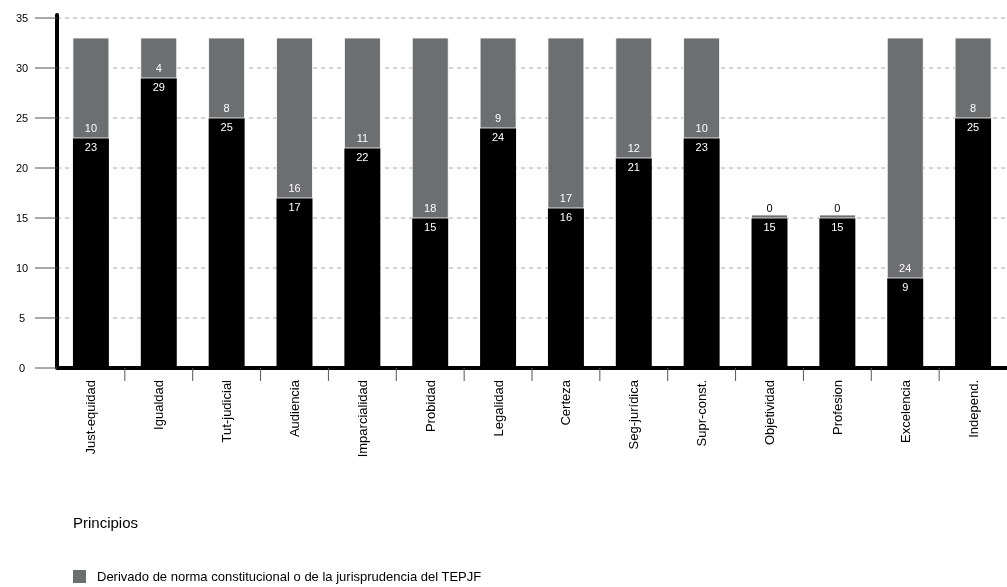 This screenshot has height=587, width=1007. What do you see at coordinates (22, 367) in the screenshot?
I see `y-tick-label: 0` at bounding box center [22, 367].